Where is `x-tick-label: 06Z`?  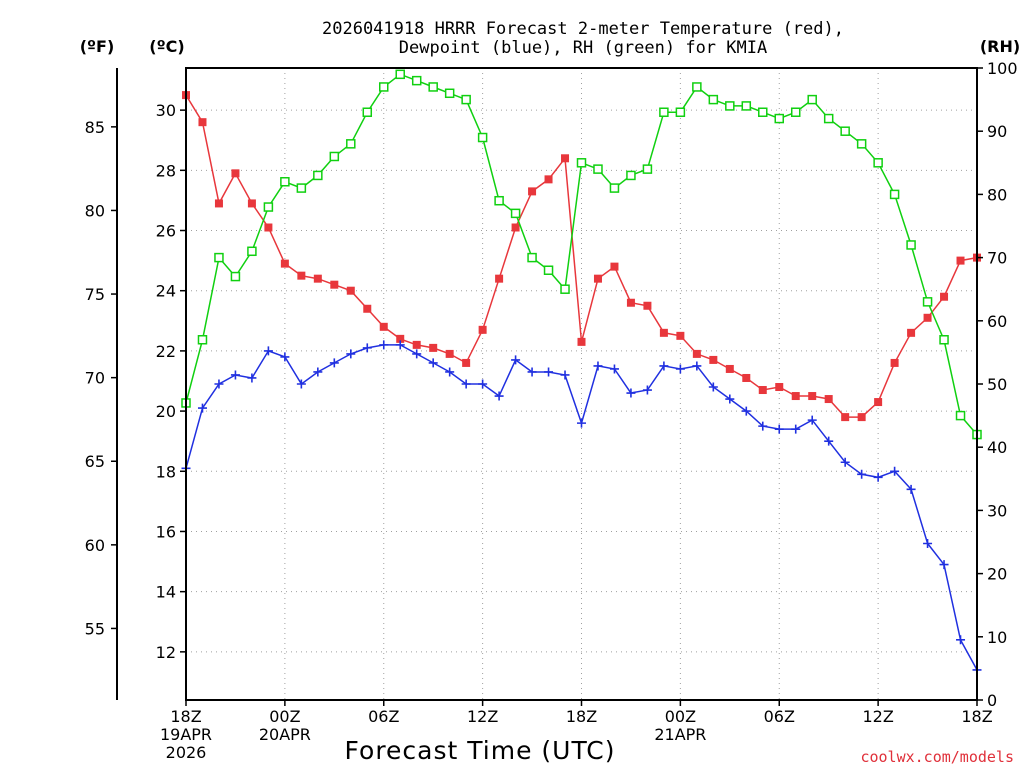 x-tick-label: 06Z is located at coordinates (383, 716).